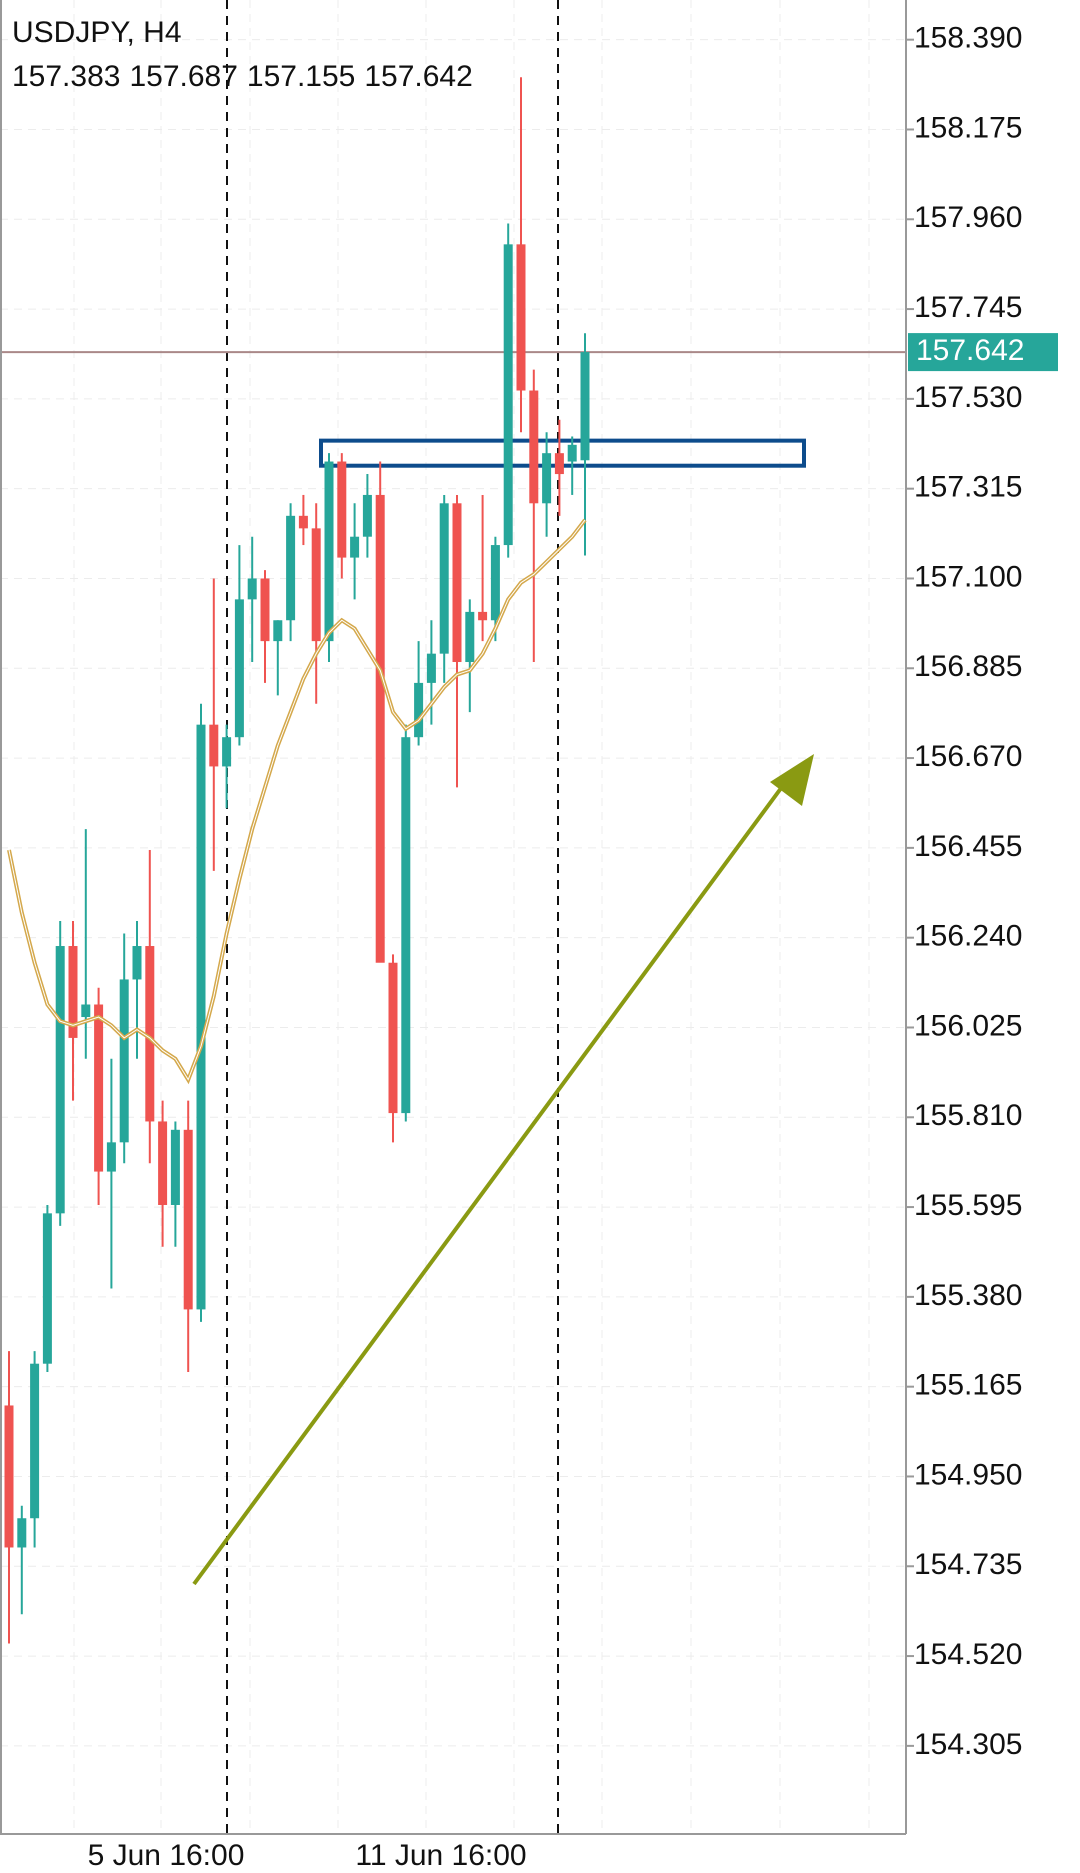 The image size is (1080, 1873). Describe the element at coordinates (968, 1385) in the screenshot. I see `y-tick-label: 155.165` at that location.